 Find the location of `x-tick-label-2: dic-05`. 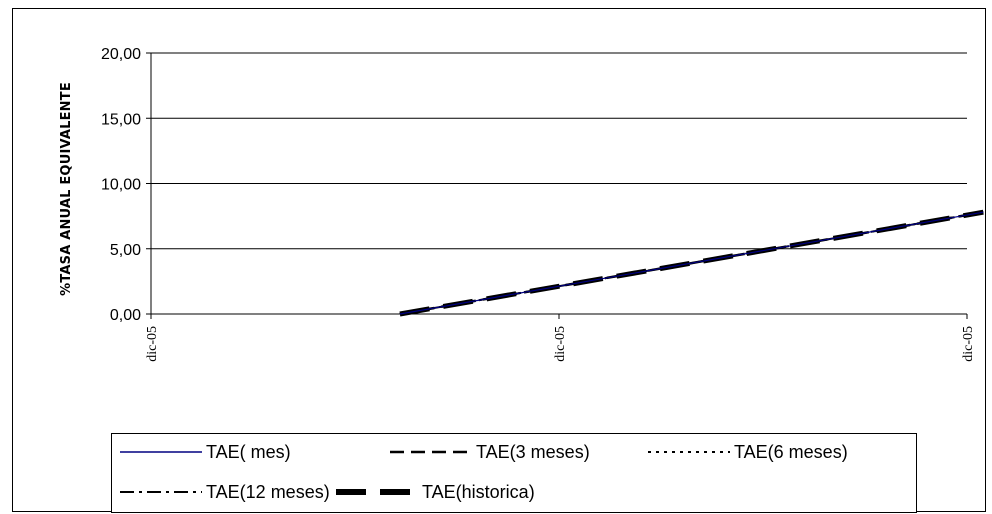

x-tick-label-2: dic-05 is located at coordinates (968, 344).